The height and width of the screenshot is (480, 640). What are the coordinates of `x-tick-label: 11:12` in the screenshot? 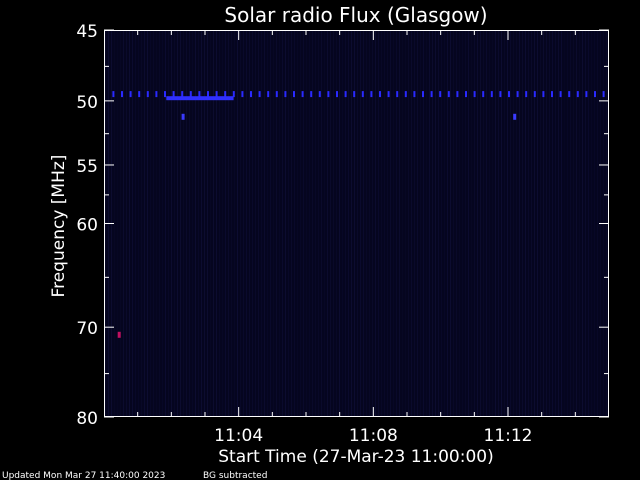 It's located at (508, 436).